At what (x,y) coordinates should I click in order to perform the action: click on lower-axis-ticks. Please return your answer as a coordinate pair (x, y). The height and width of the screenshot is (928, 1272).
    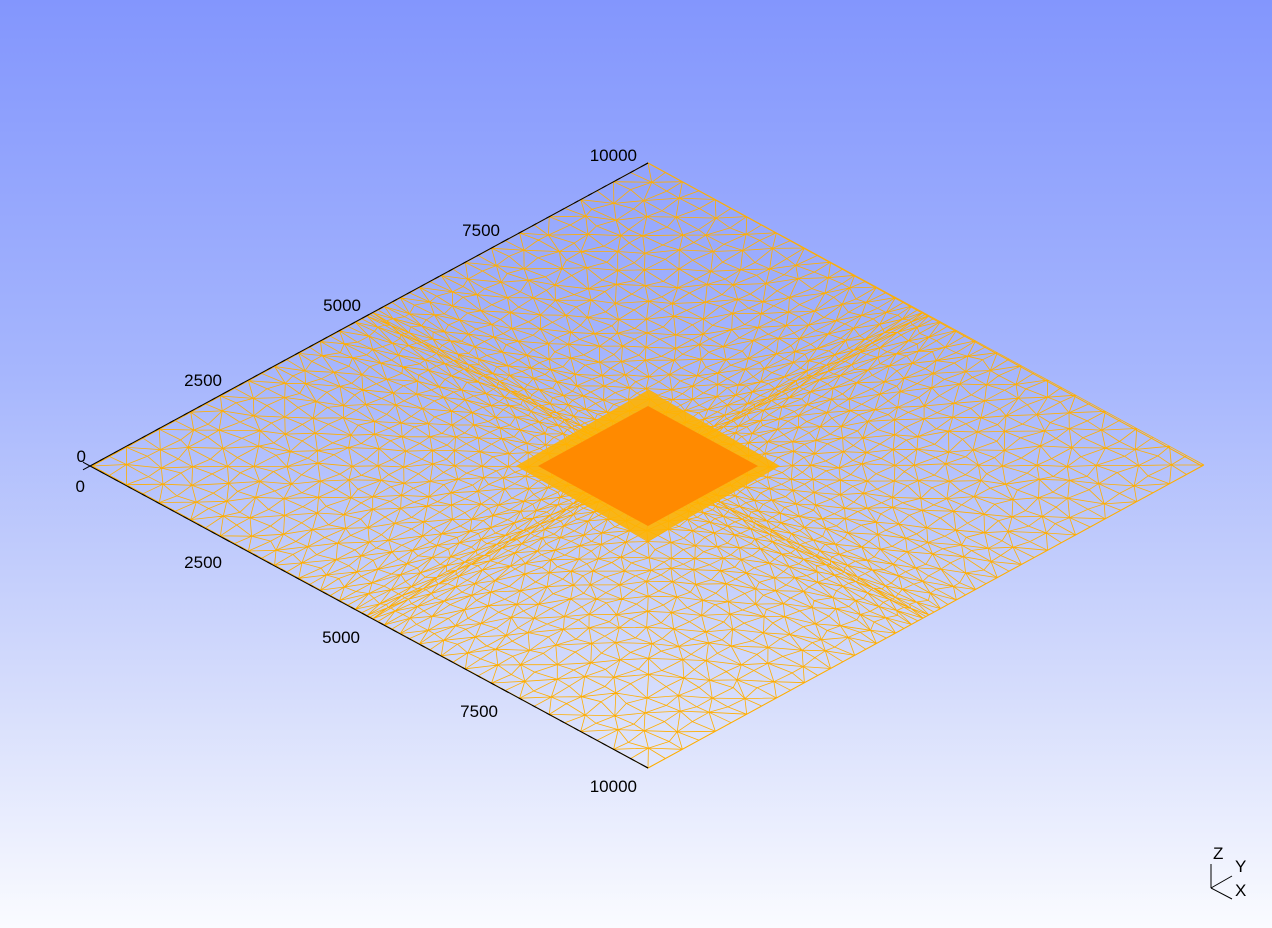
    Looking at the image, I should click on (365, 615).